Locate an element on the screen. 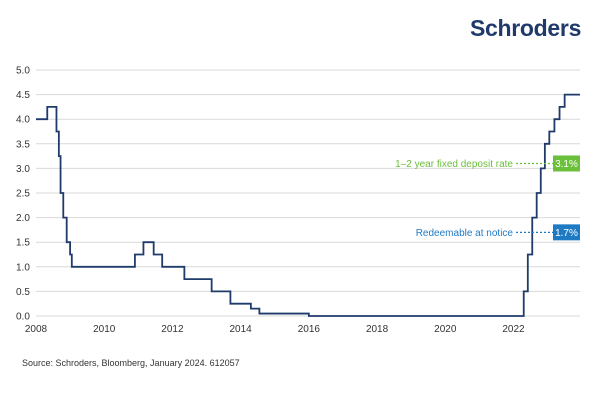 This screenshot has width=600, height=403. x-axis-ticks: 2008 2010 2012 2014 2016 2018 2020 2022 is located at coordinates (275, 329).